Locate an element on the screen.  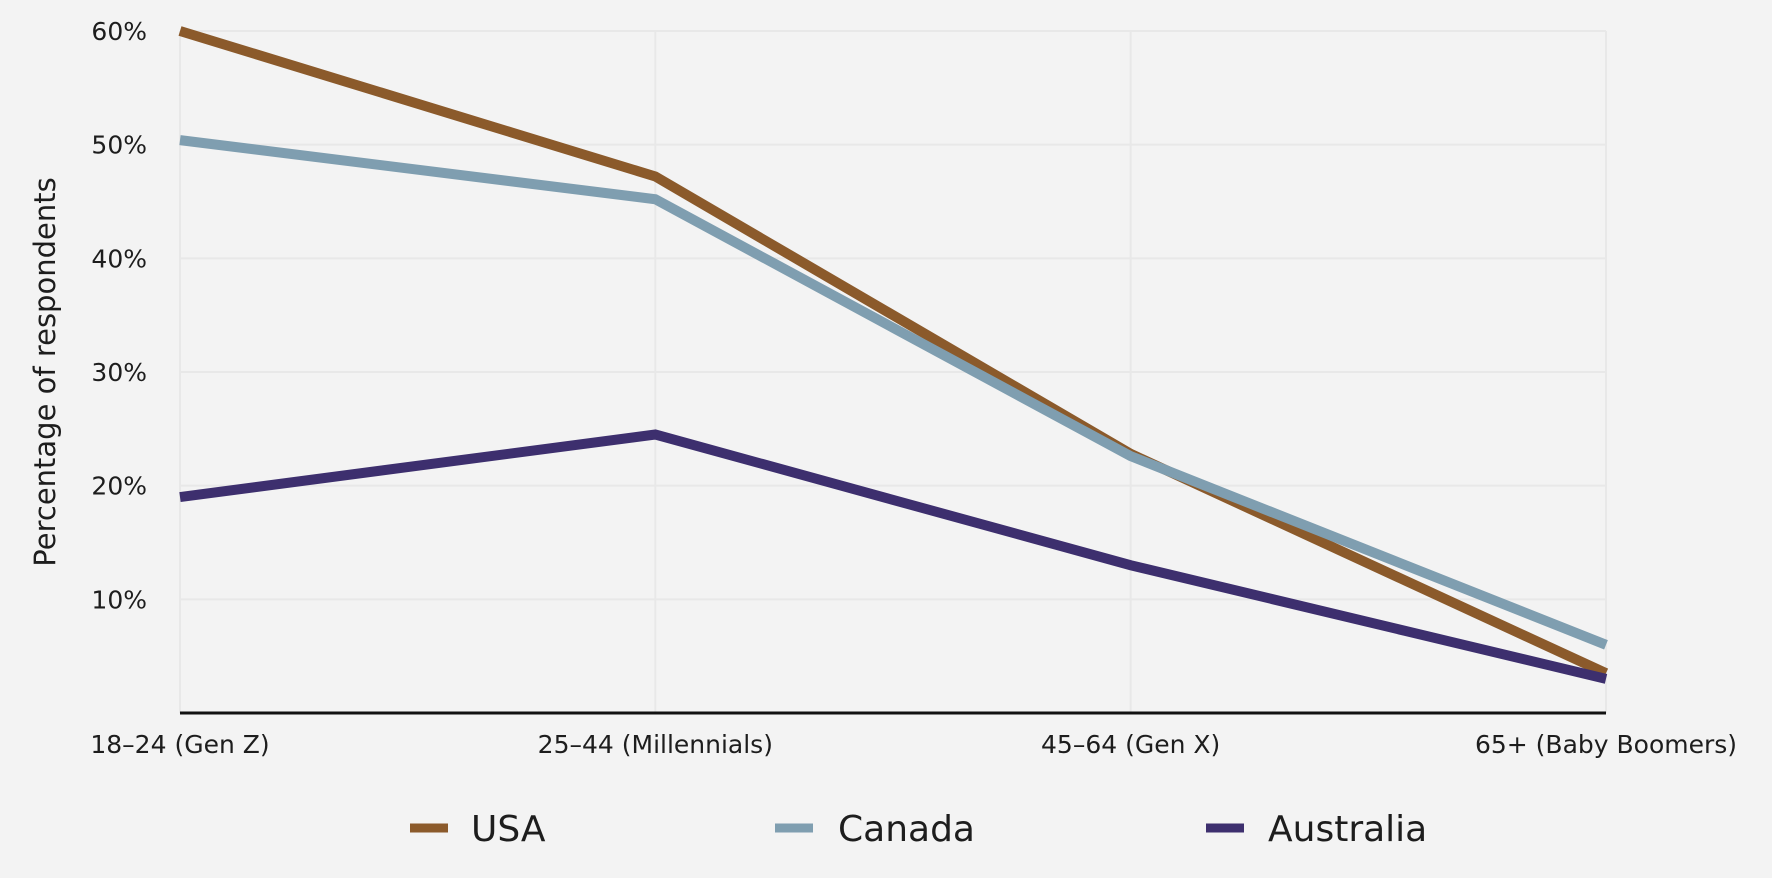
y-tick-label: 60% is located at coordinates (119, 31).